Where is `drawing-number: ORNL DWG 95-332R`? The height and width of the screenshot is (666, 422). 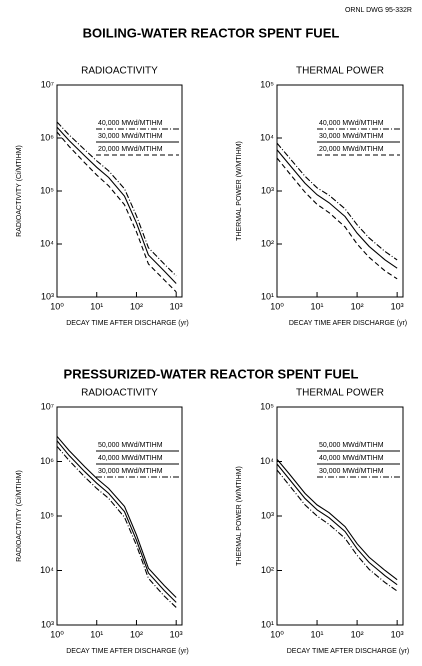 drawing-number: ORNL DWG 95-332R is located at coordinates (378, 10).